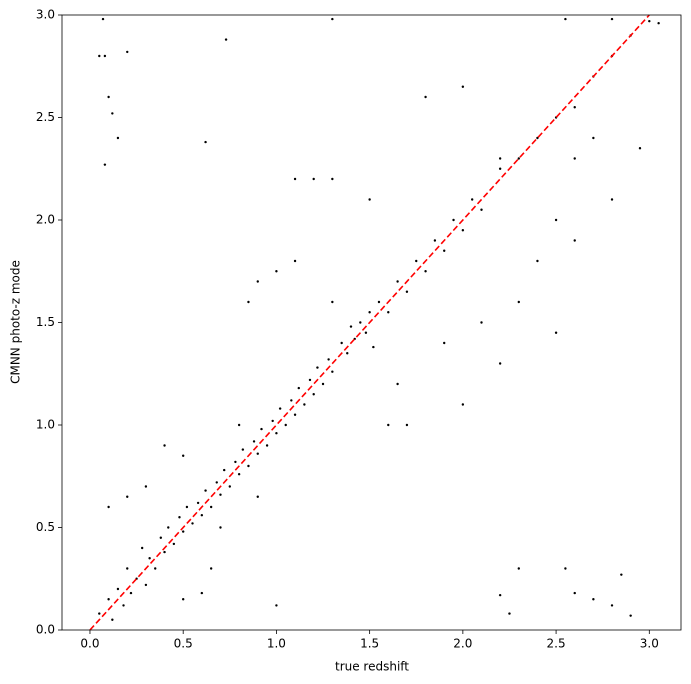 The height and width of the screenshot is (684, 691). What do you see at coordinates (276, 644) in the screenshot?
I see `x-tick-label: 1.0` at bounding box center [276, 644].